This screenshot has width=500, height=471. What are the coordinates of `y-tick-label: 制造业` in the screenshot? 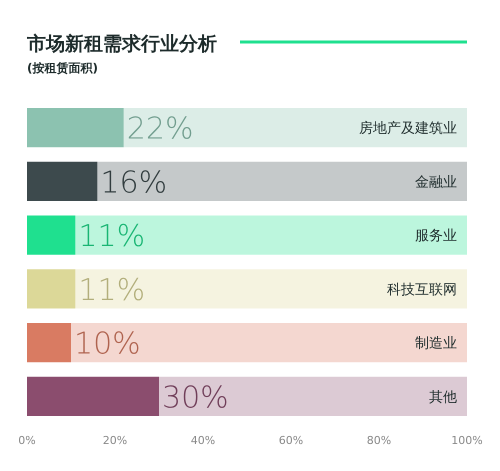 It's located at (436, 344).